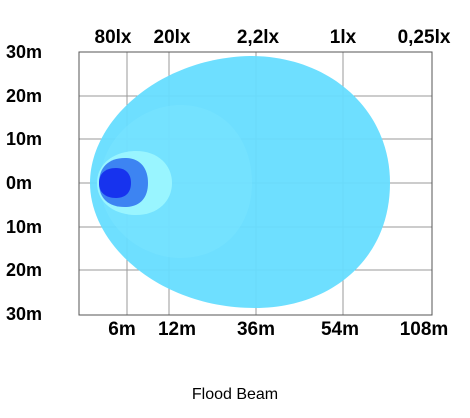 This screenshot has width=470, height=418. What do you see at coordinates (19, 183) in the screenshot?
I see `y-tick-label: 0m` at bounding box center [19, 183].